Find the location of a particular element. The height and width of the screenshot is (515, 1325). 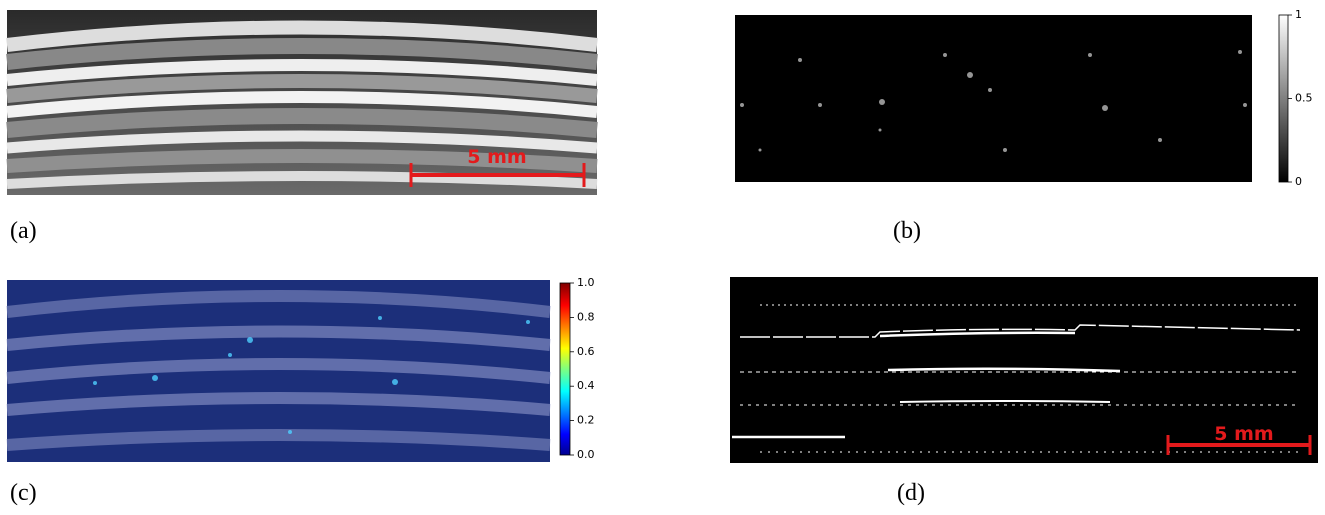

colorbar-tick-label: 0.5 is located at coordinates (1304, 98).